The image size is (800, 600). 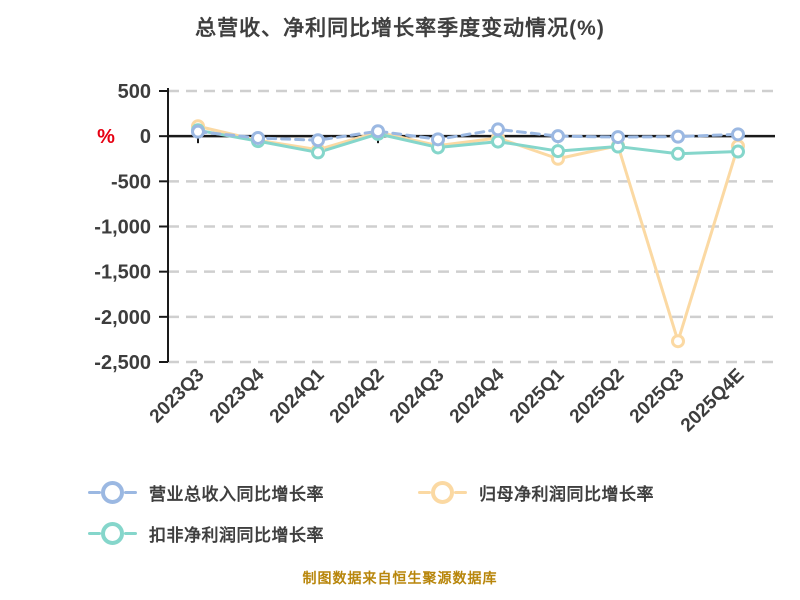 What do you see at coordinates (417, 396) in the screenshot?
I see `x-tick-label: 2024Q3` at bounding box center [417, 396].